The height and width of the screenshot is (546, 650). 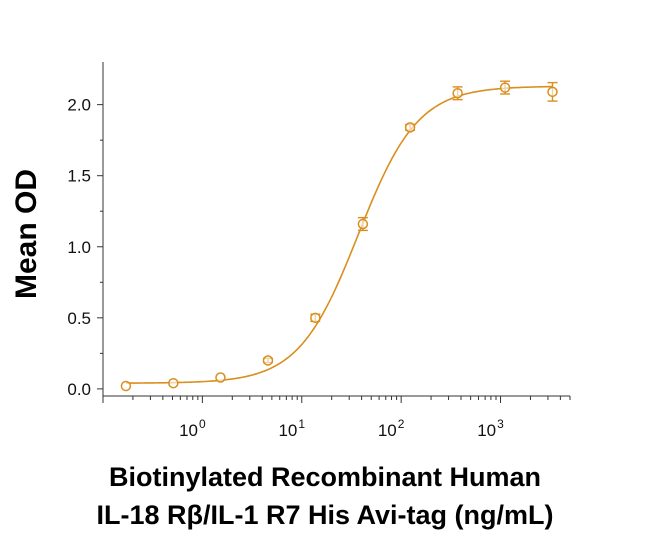 What do you see at coordinates (301, 424) in the screenshot?
I see `x-tick-exponent: 1` at bounding box center [301, 424].